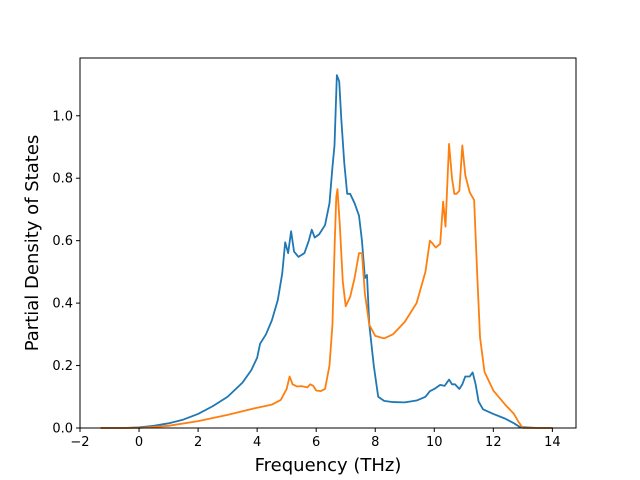 Image resolution: width=640 pixels, height=480 pixels. I want to click on y-tick-label: 0.6, so click(62, 241).